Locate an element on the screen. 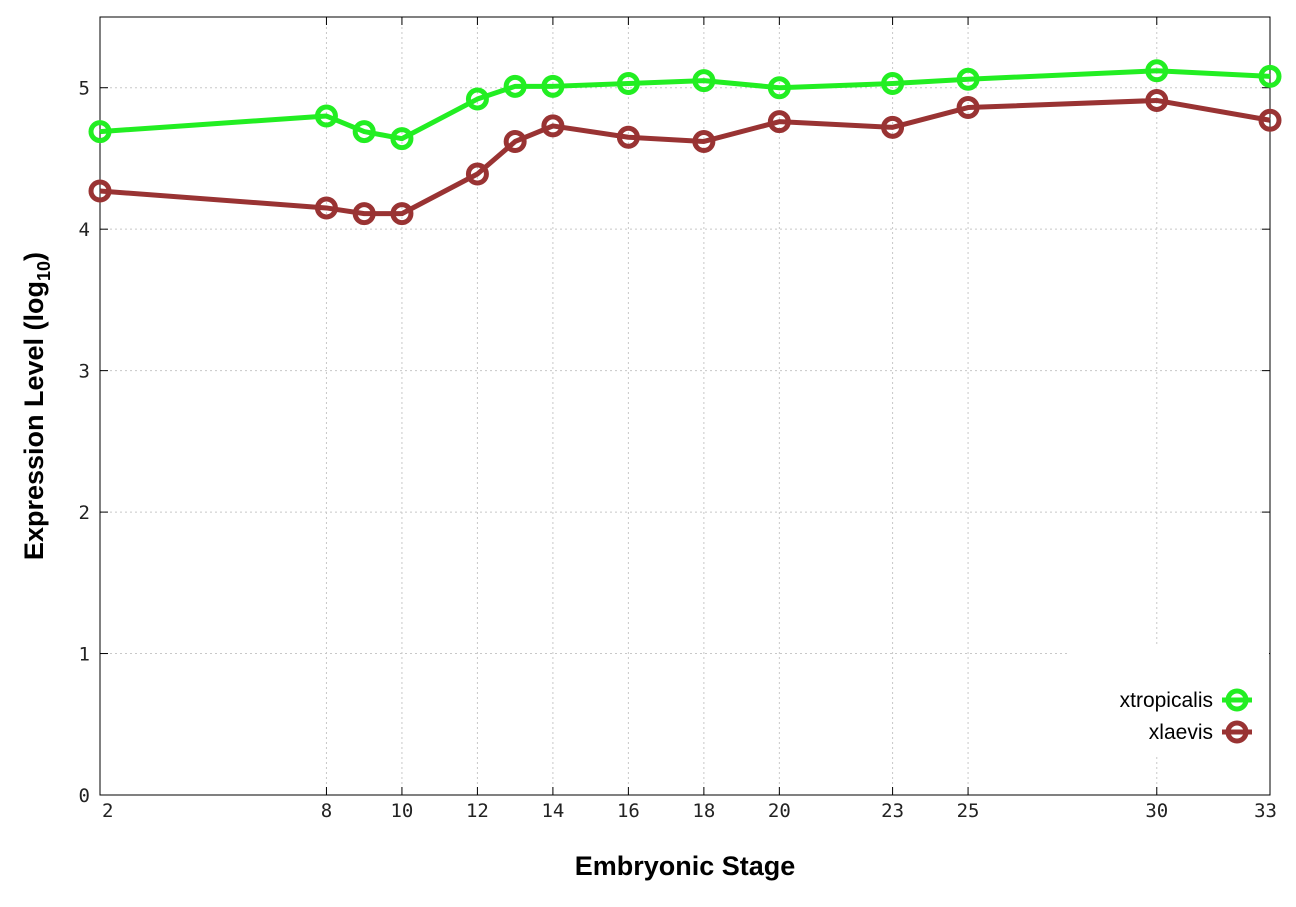 Image resolution: width=1296 pixels, height=907 pixels. series-line-xtropicalis is located at coordinates (685, 105).